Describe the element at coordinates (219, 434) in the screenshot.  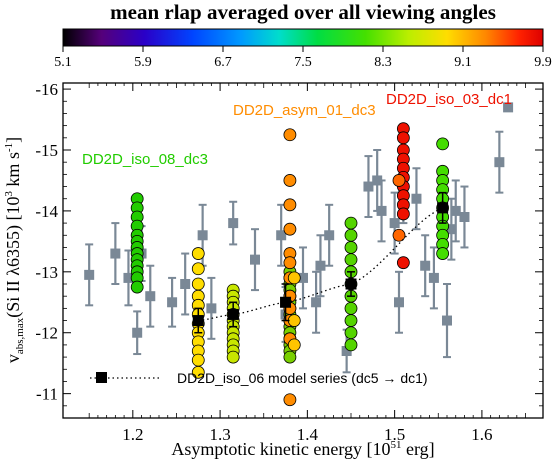
I see `x-tick-label: 1.3` at that location.